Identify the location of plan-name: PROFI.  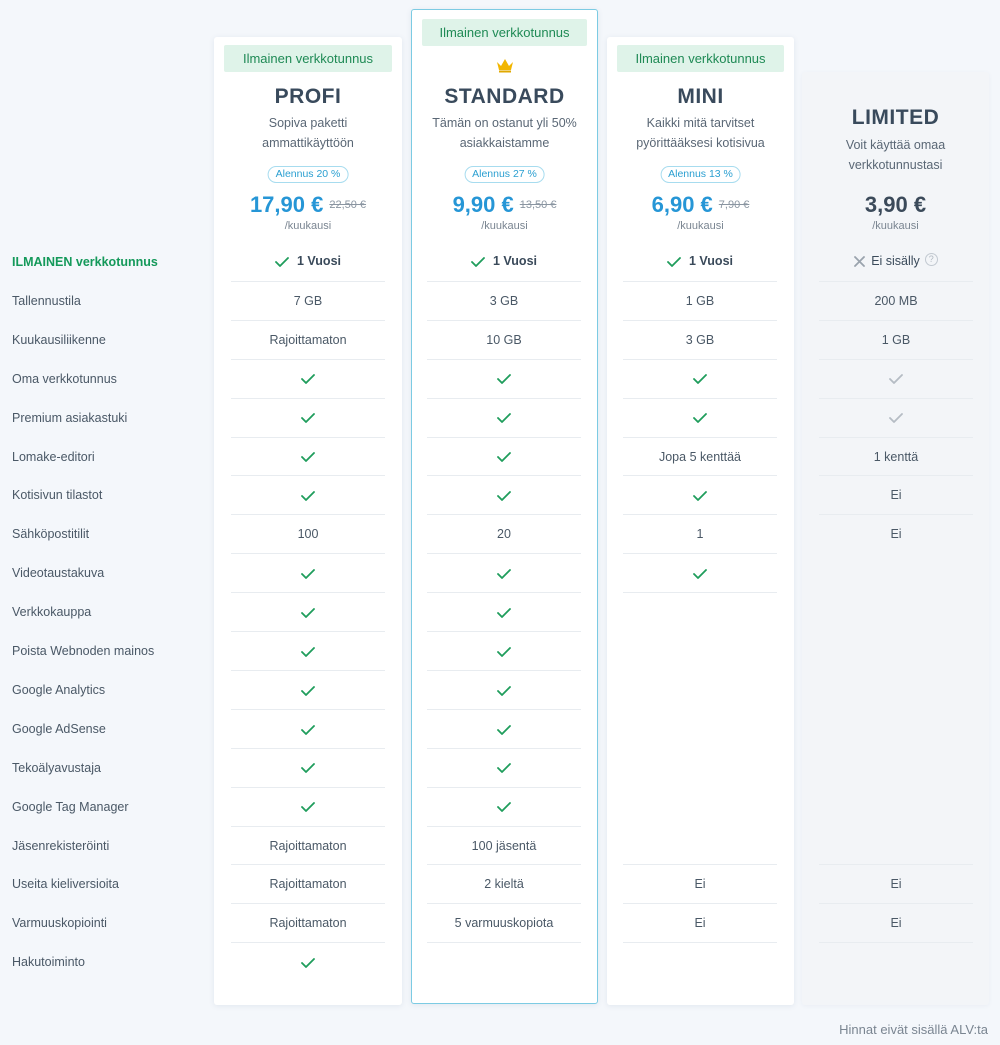
(308, 96).